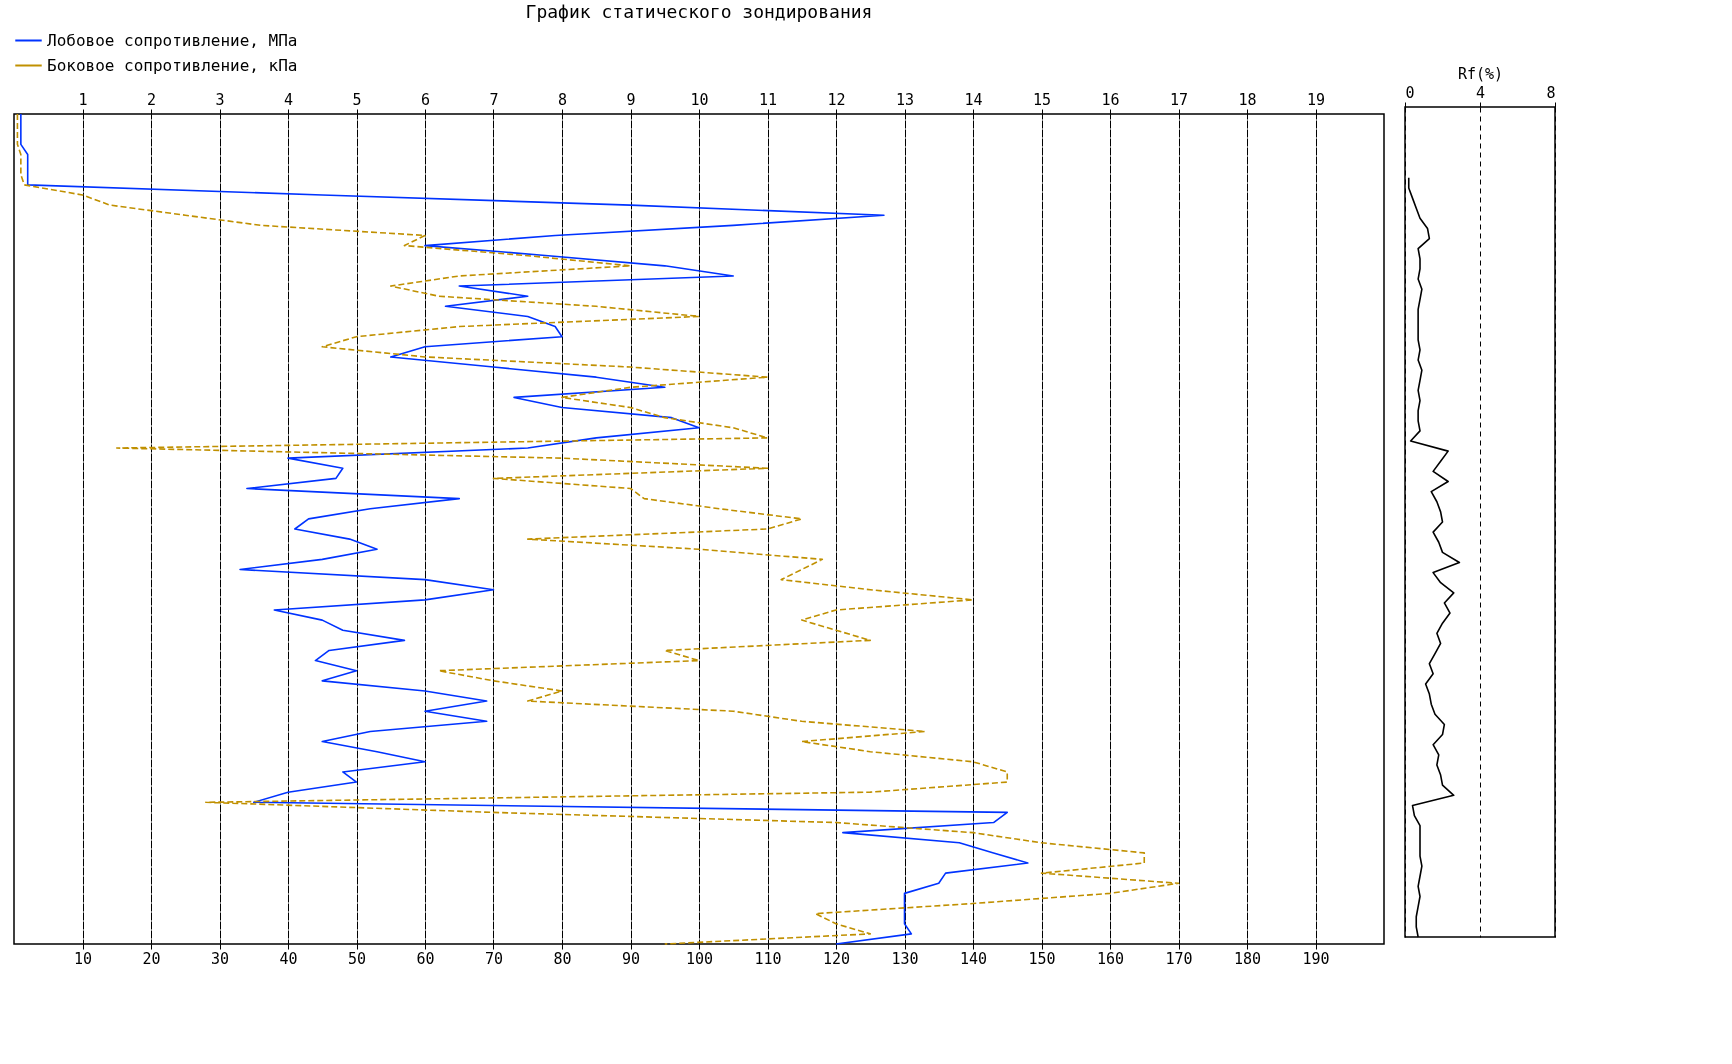 This screenshot has width=1732, height=1064. What do you see at coordinates (357, 958) in the screenshot?
I see `x-tick-label: 50` at bounding box center [357, 958].